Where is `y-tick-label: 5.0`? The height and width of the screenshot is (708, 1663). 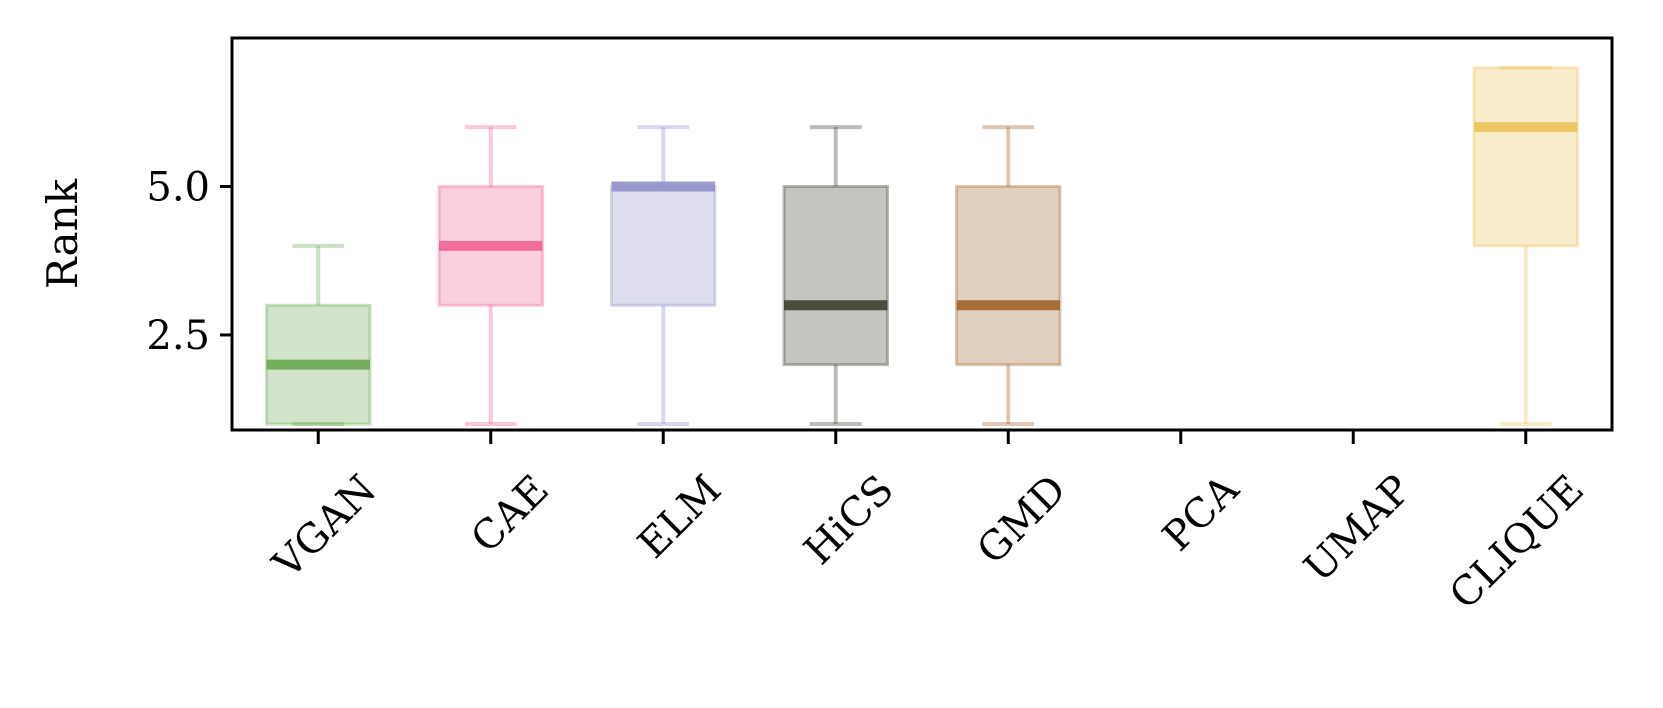
y-tick-label: 5.0 is located at coordinates (178, 187).